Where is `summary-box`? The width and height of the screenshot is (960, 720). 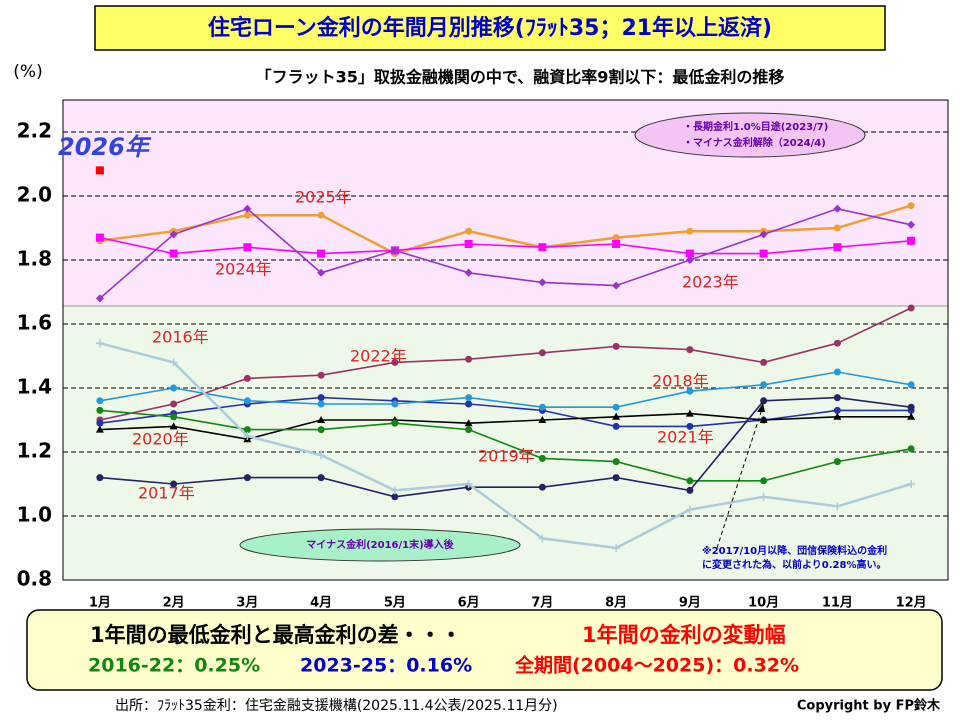
summary-box is located at coordinates (484, 650).